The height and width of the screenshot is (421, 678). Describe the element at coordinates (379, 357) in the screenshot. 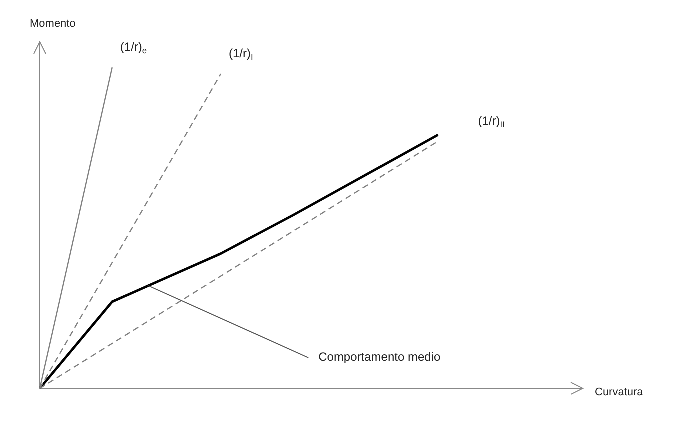

I see `annotation: Comportamento medio` at that location.